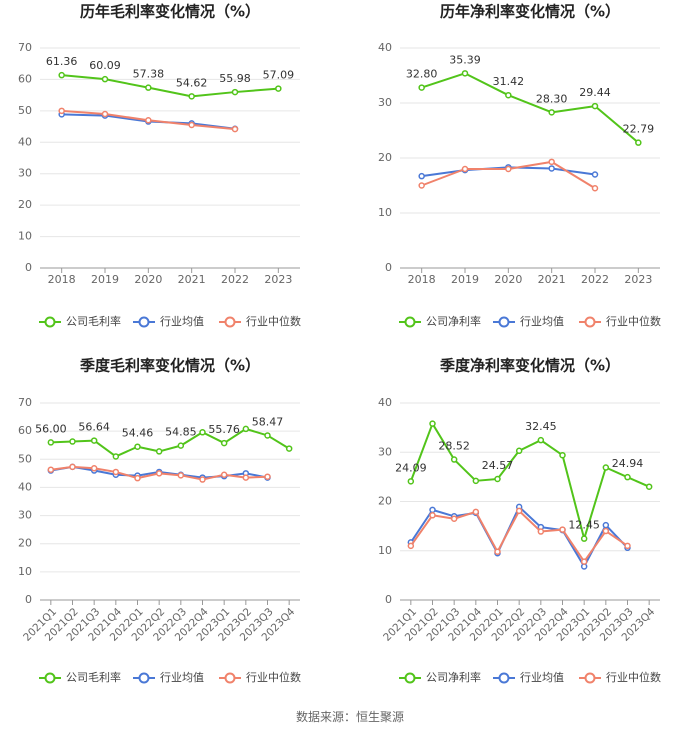  What do you see at coordinates (628, 463) in the screenshot?
I see `data-label: 24.94` at bounding box center [628, 463].